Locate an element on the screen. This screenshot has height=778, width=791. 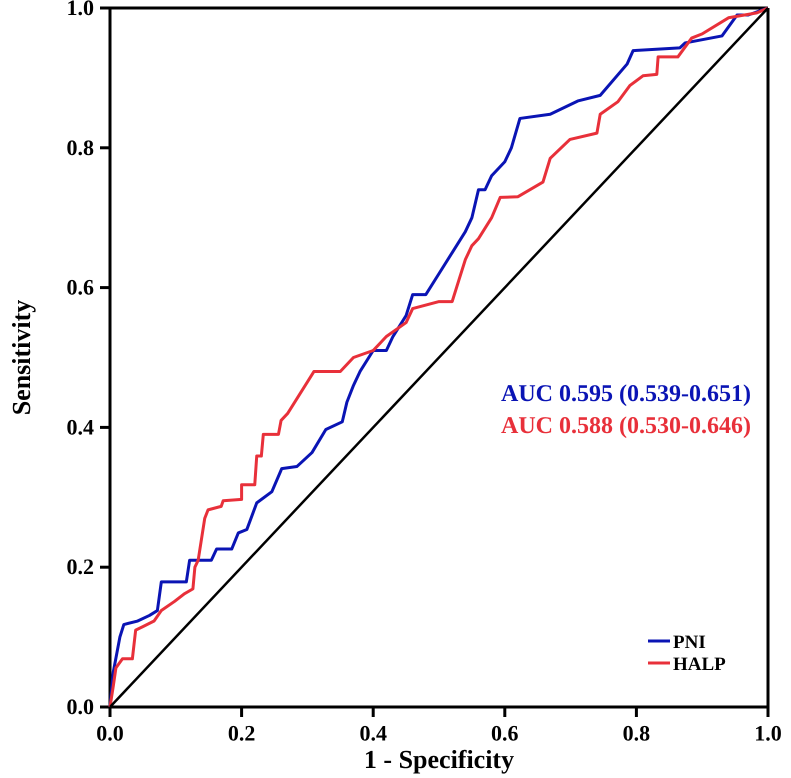
x-tick-label: 0.4 is located at coordinates (373, 733).